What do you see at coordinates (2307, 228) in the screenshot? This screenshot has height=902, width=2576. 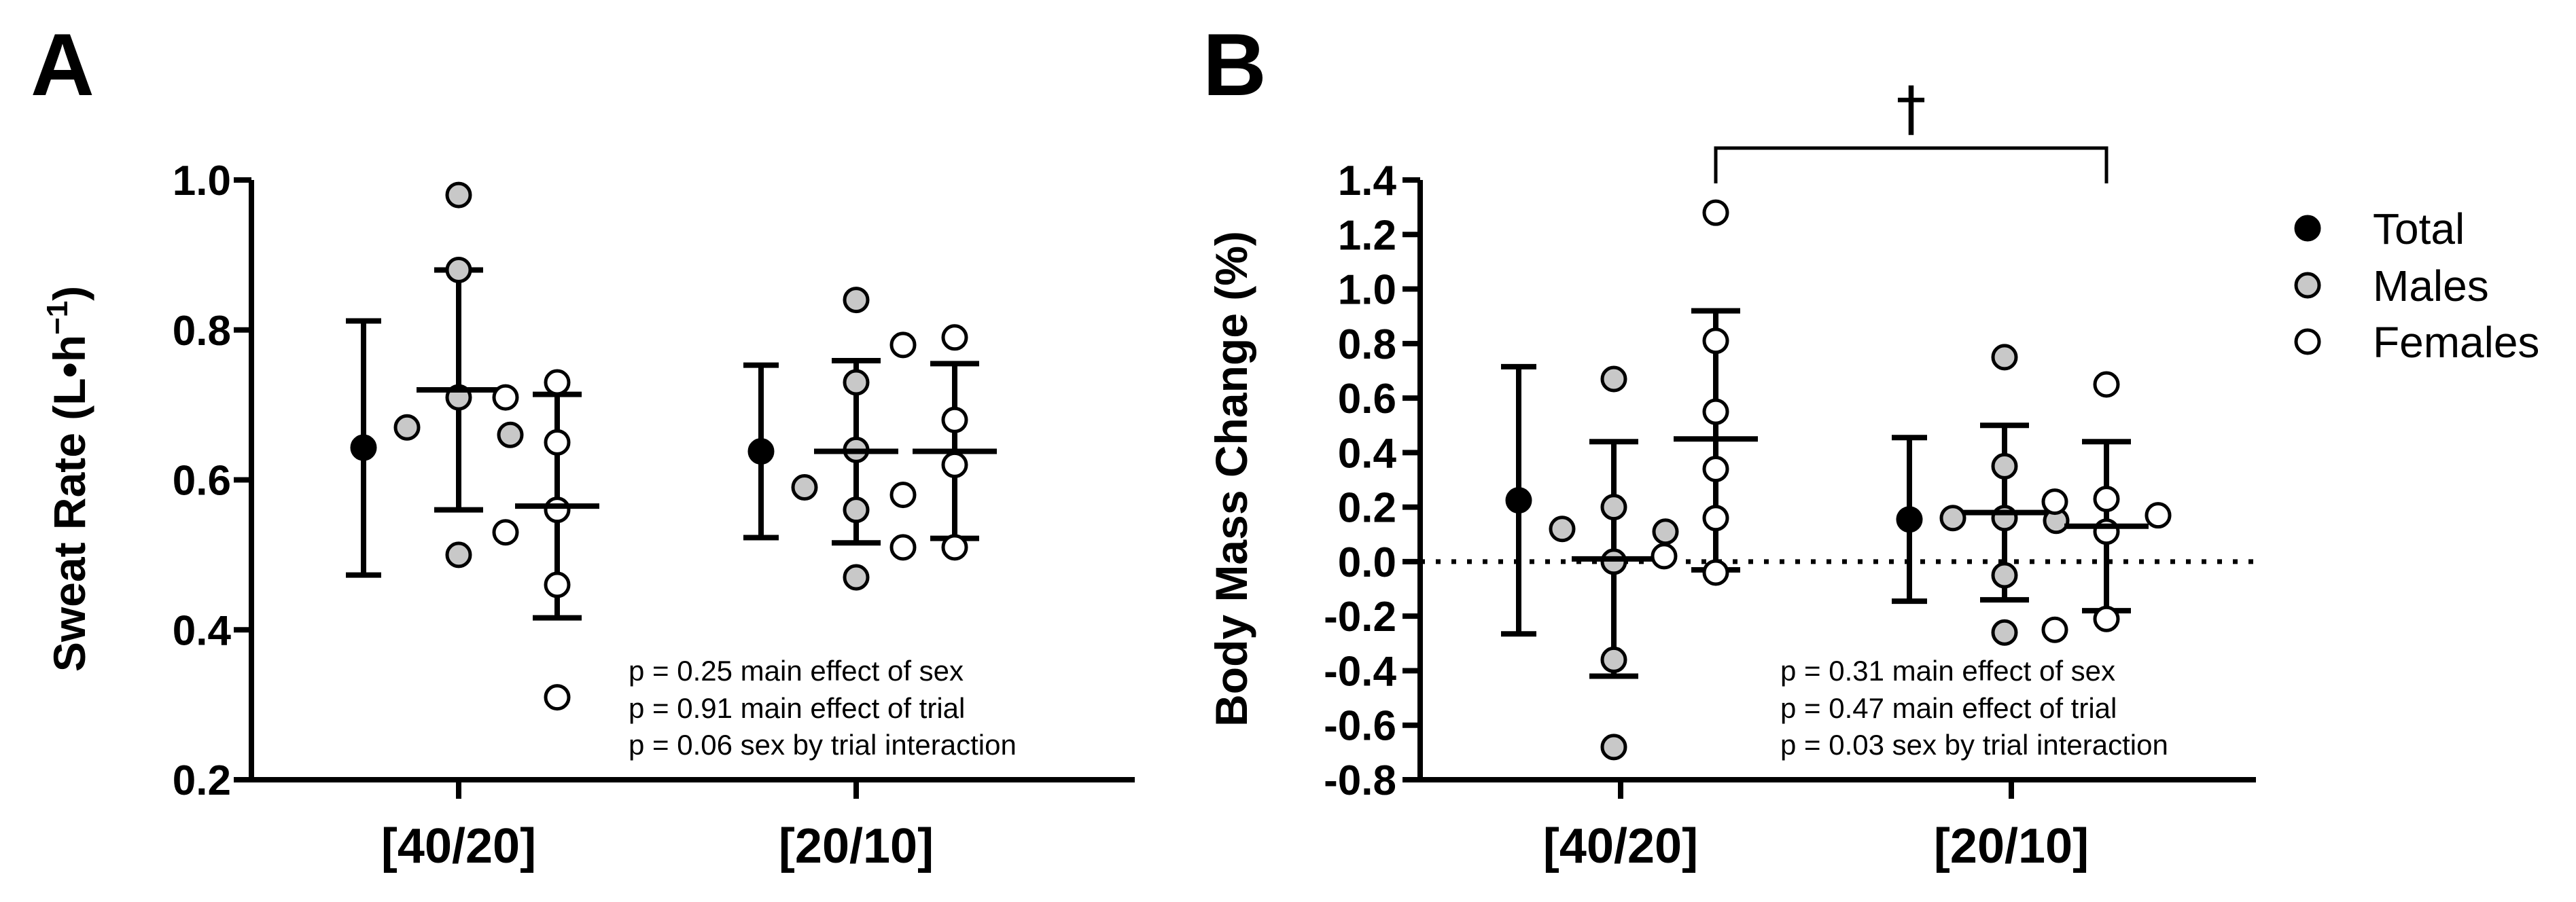 I see `legend-marker-total` at bounding box center [2307, 228].